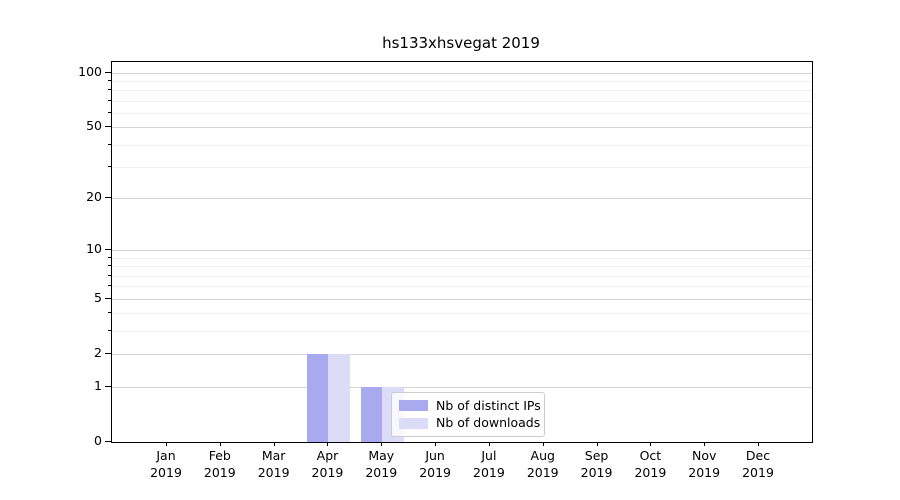  What do you see at coordinates (327, 464) in the screenshot?
I see `x-tick-label-apr: Apr 2019` at bounding box center [327, 464].